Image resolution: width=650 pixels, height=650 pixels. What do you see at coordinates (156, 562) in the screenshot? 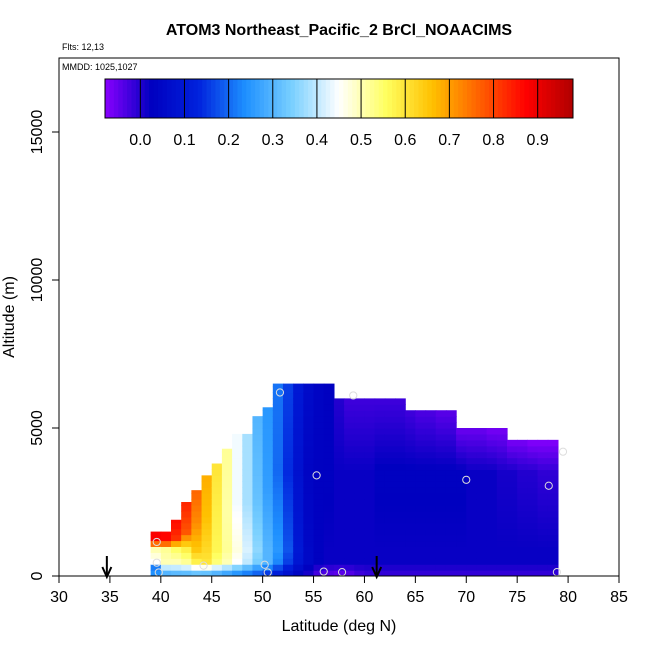
I see `observation-point` at bounding box center [156, 562].